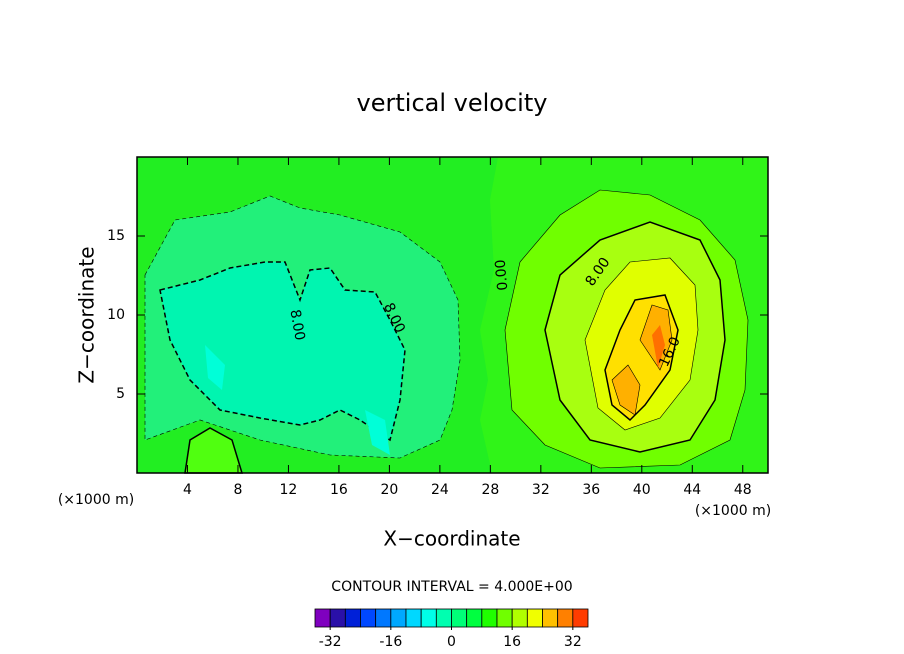  I want to click on x-tick-label: 8, so click(237, 490).